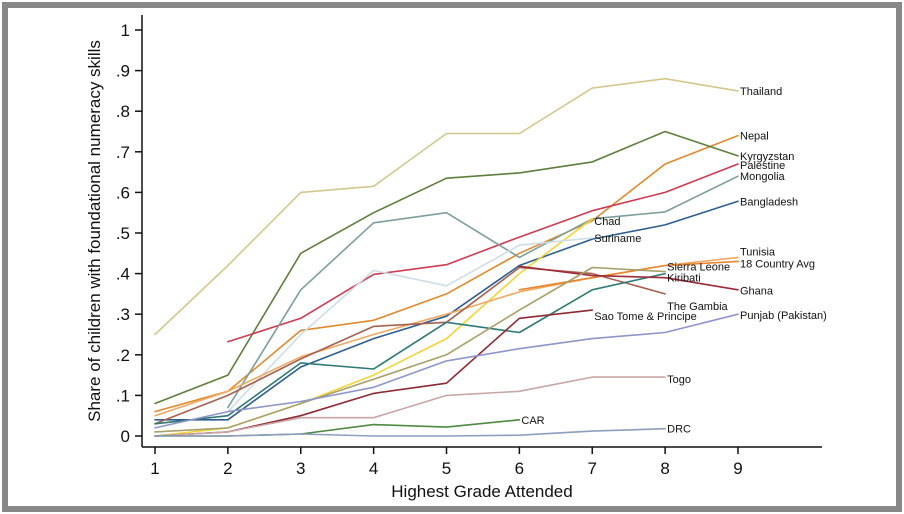 Image resolution: width=904 pixels, height=514 pixels. I want to click on x-tick-label: 2, so click(227, 468).